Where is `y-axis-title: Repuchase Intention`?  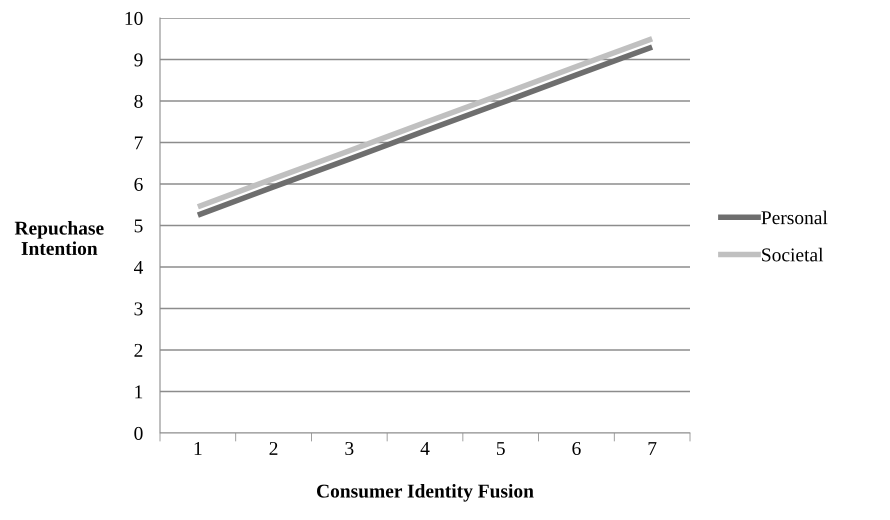
y-axis-title: Repuchase Intention is located at coordinates (59, 238).